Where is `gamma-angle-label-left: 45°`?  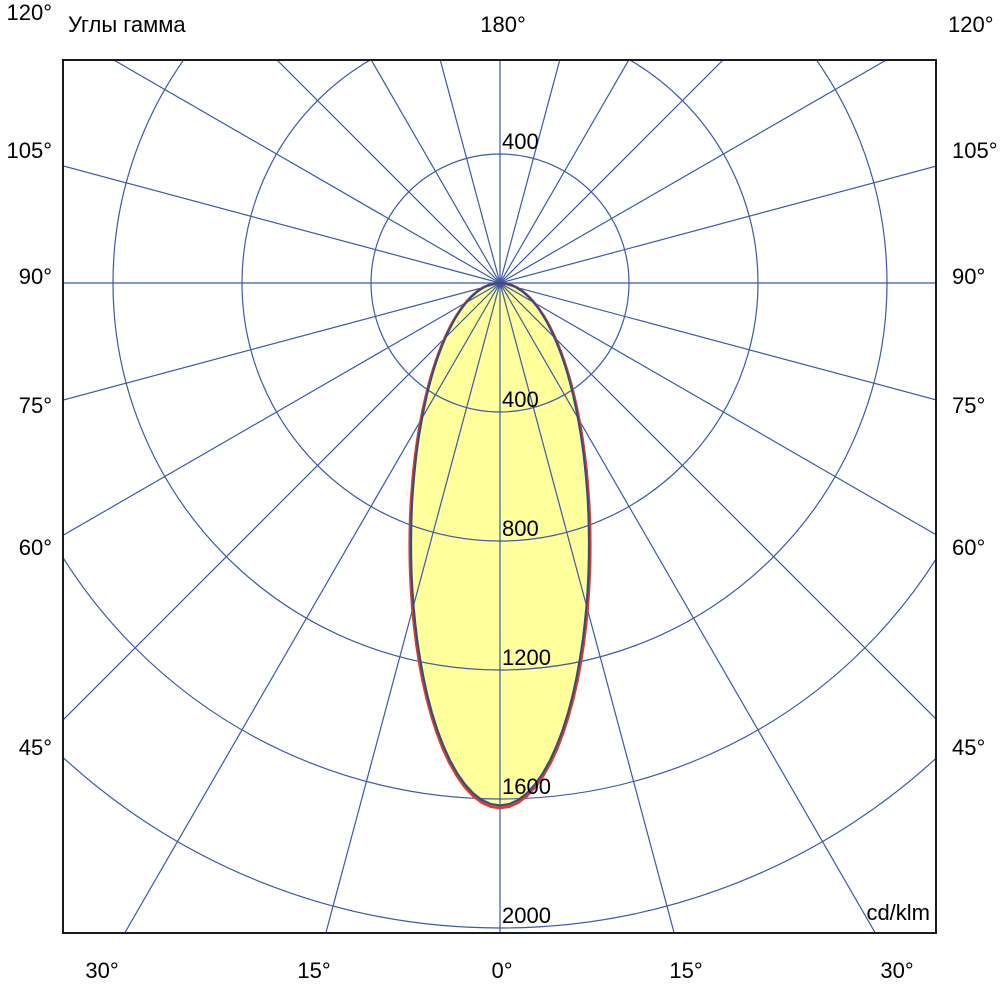
gamma-angle-label-left: 45° is located at coordinates (35, 747).